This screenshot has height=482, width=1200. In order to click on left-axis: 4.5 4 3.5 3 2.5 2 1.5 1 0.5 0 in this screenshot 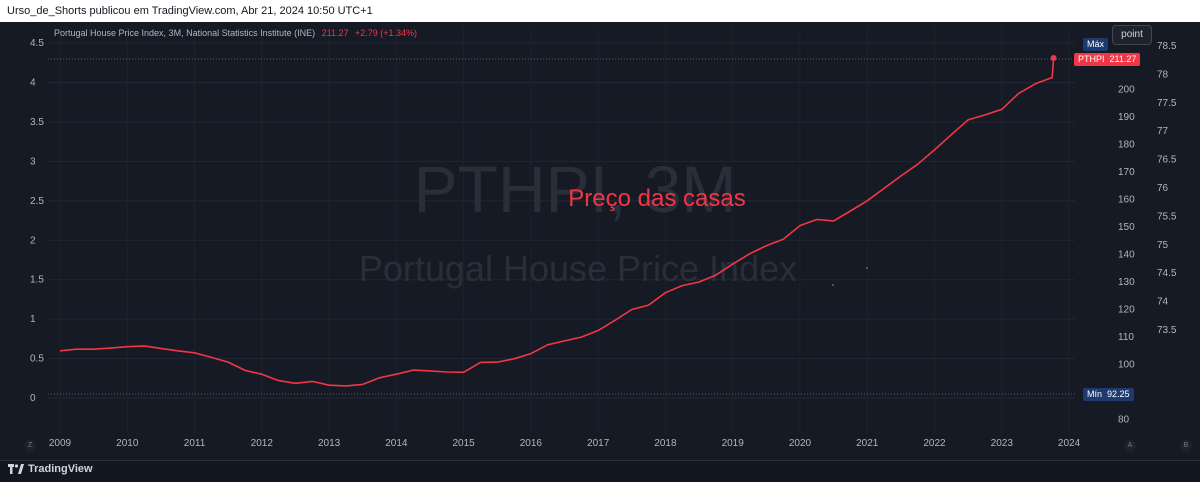, I will do `click(37, 221)`.